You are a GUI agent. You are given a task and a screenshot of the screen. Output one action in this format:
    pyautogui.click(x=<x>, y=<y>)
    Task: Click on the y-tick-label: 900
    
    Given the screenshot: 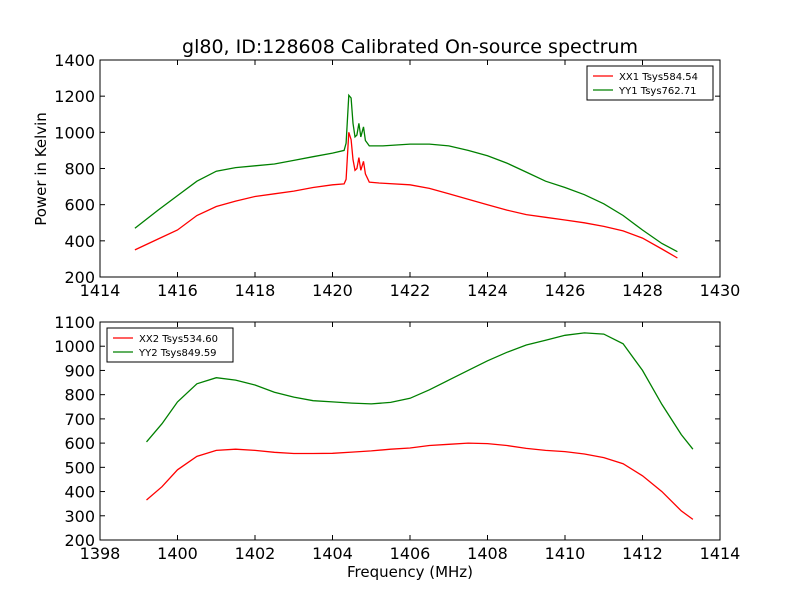 What is the action you would take?
    pyautogui.click(x=79, y=370)
    